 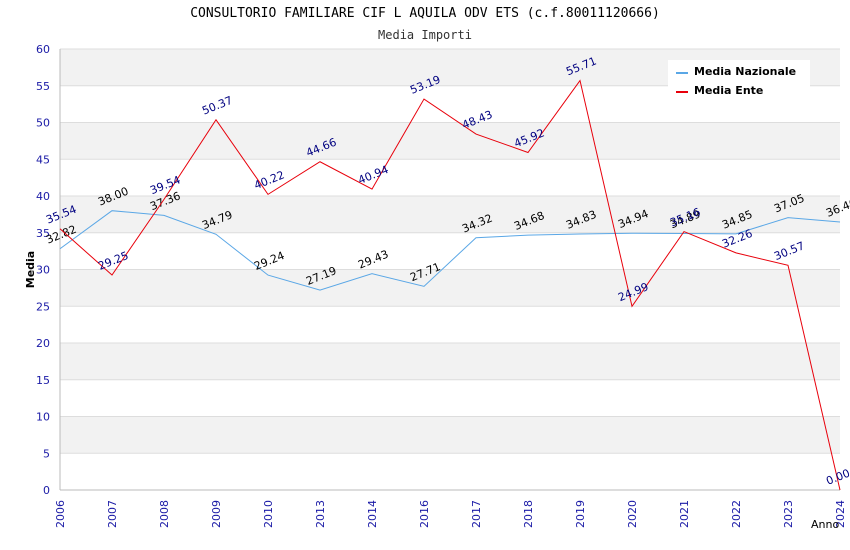 What do you see at coordinates (728, 90) in the screenshot?
I see `legend-label: Media Ente` at bounding box center [728, 90].